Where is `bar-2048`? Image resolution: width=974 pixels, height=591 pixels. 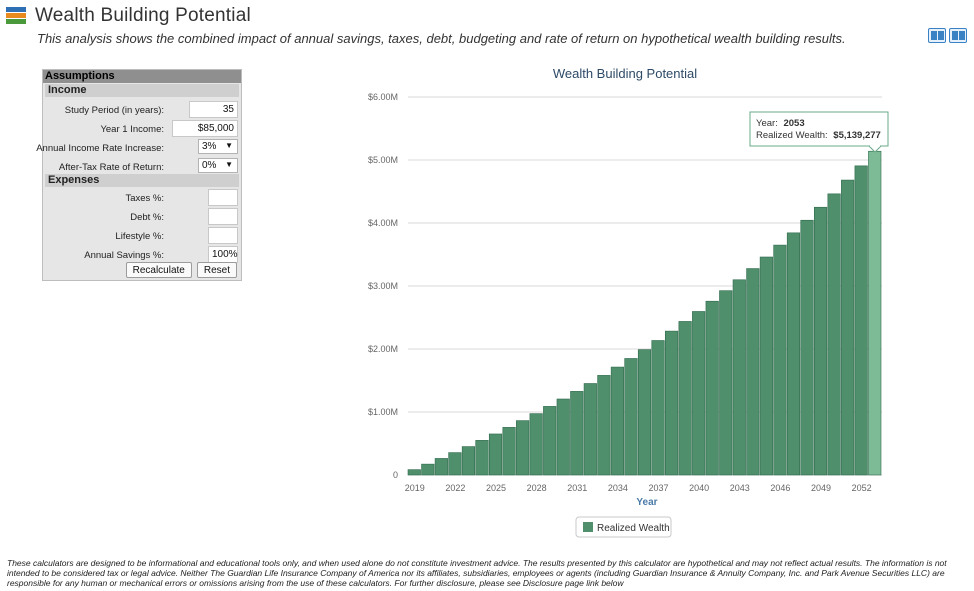
bar-2048 is located at coordinates (807, 347).